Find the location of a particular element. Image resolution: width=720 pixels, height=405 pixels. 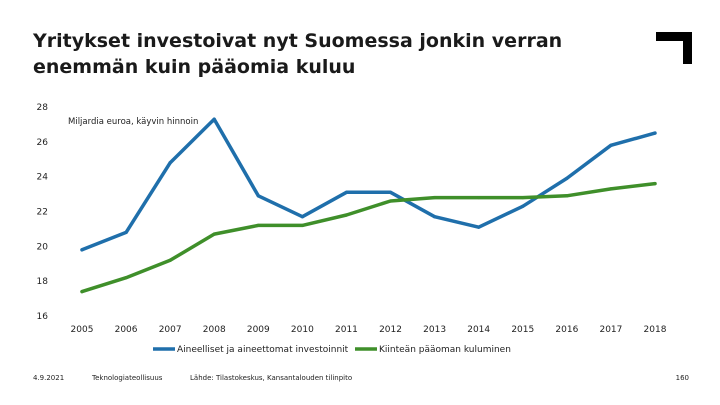

footer-organization: Teknologiateollisuus is located at coordinates (127, 378).